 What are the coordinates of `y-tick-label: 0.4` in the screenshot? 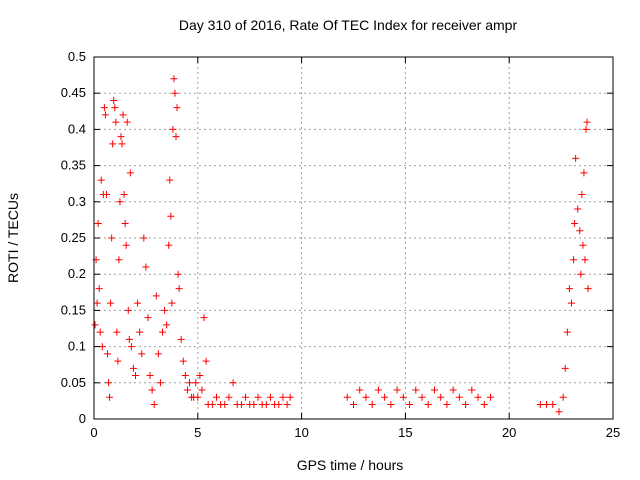 It's located at (77, 128).